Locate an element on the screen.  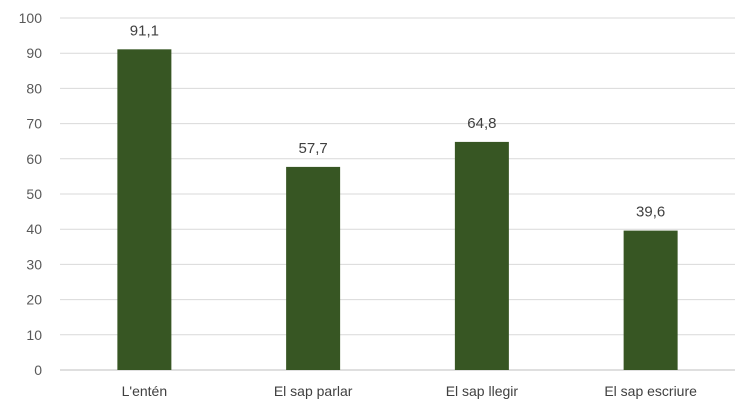
y-axis-tick-labels: 0 10 20 30 40 50 60 70 80 90 100 is located at coordinates (31, 194).